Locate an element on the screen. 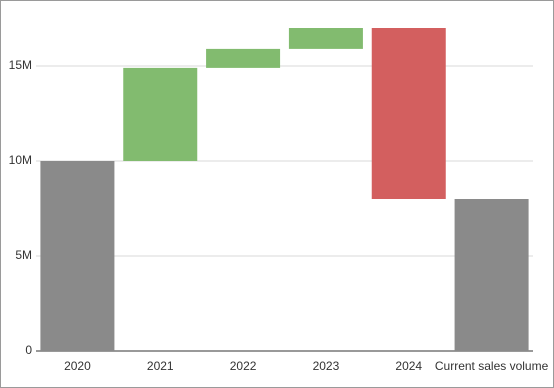  x-tick-label: 2022 is located at coordinates (243, 366).